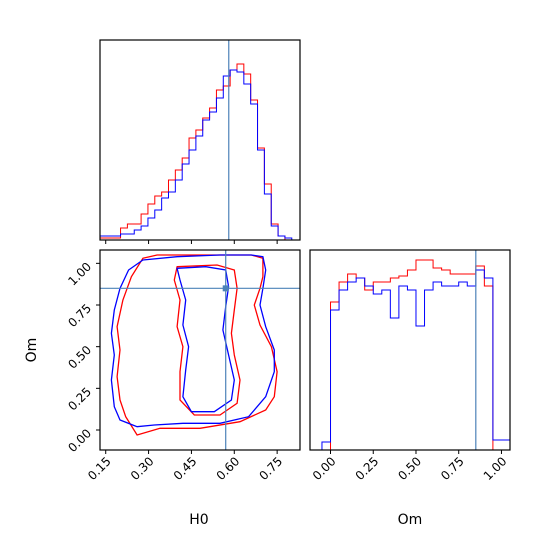 Image resolution: width=550 pixels, height=555 pixels. I want to click on contour-truth-point, so click(225, 288).